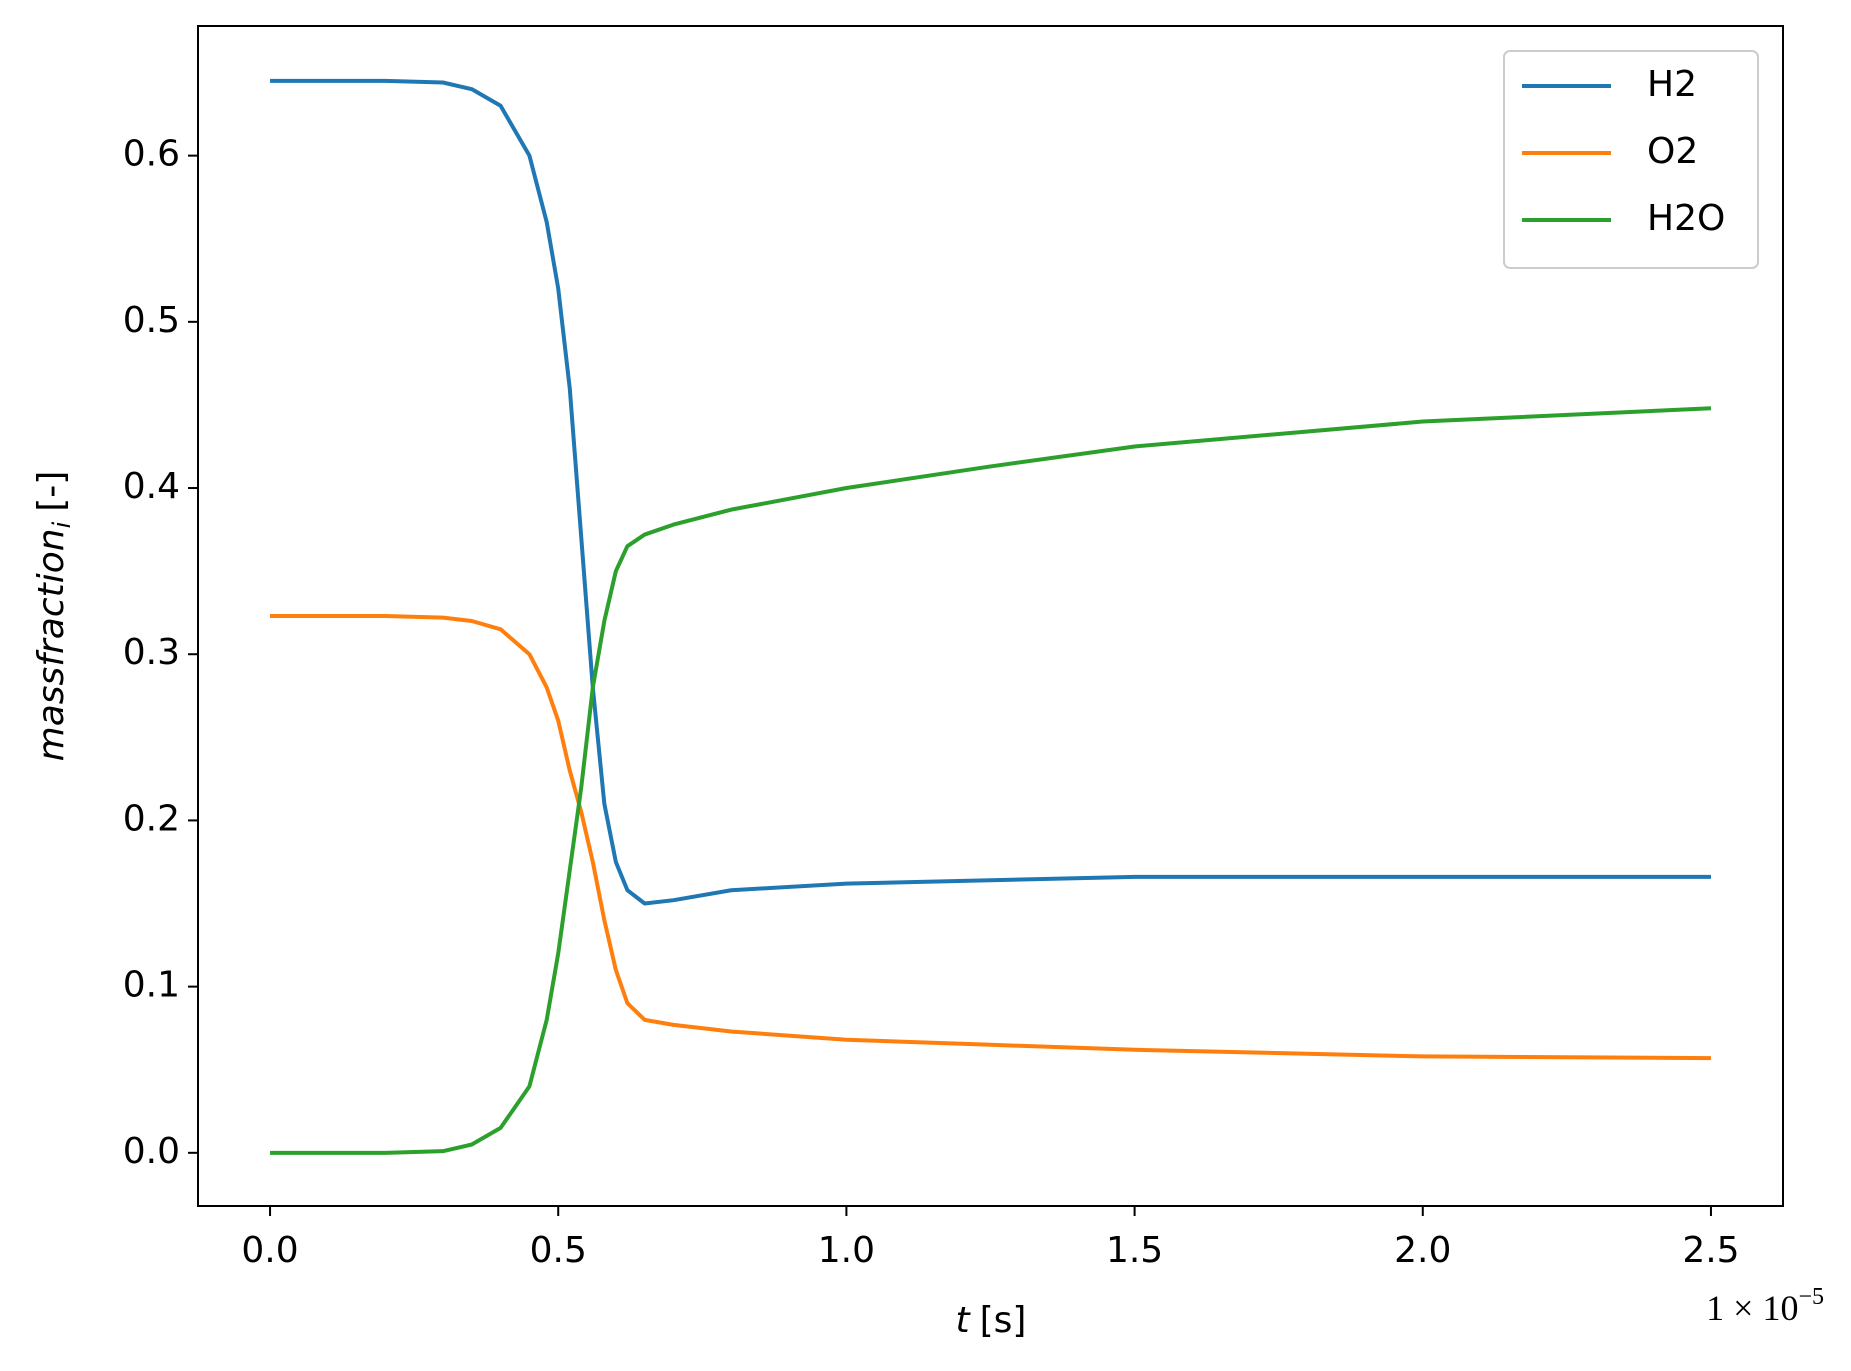 The width and height of the screenshot is (1851, 1371). I want to click on x-tick-label: 0.5, so click(558, 1250).